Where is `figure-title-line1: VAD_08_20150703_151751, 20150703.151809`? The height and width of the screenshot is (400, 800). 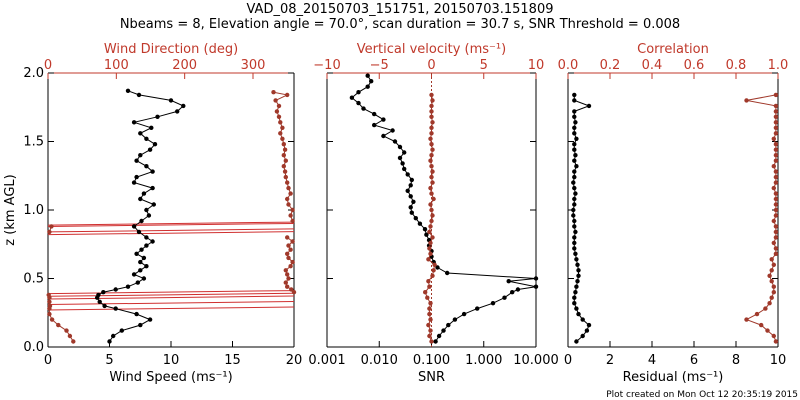 figure-title-line1: VAD_08_20150703_151751, 20150703.151809 is located at coordinates (400, 9).